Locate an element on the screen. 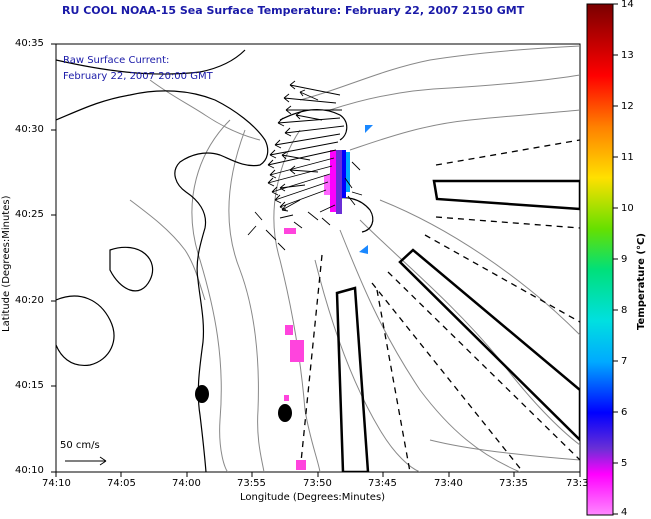  scale-arrow is located at coordinates (86, 461).